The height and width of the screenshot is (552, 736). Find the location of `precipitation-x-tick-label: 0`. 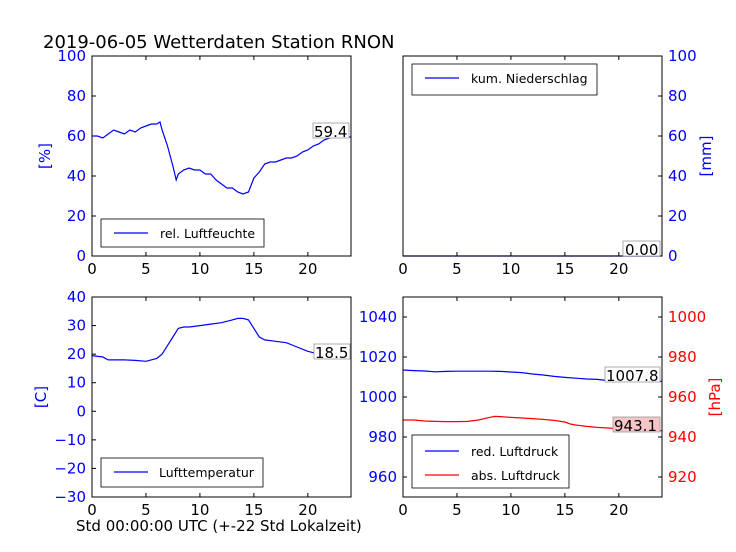

precipitation-x-tick-label: 0 is located at coordinates (403, 269).